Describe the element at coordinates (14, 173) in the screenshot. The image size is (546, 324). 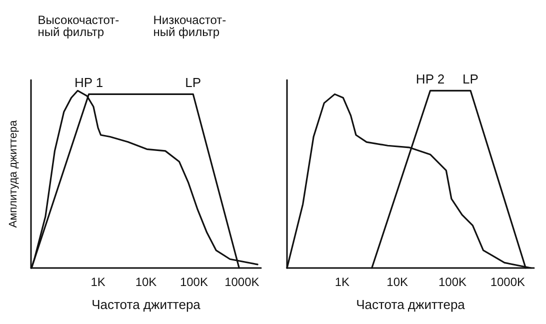
I see `y-axis-title: Амплитуда джиттера` at that location.